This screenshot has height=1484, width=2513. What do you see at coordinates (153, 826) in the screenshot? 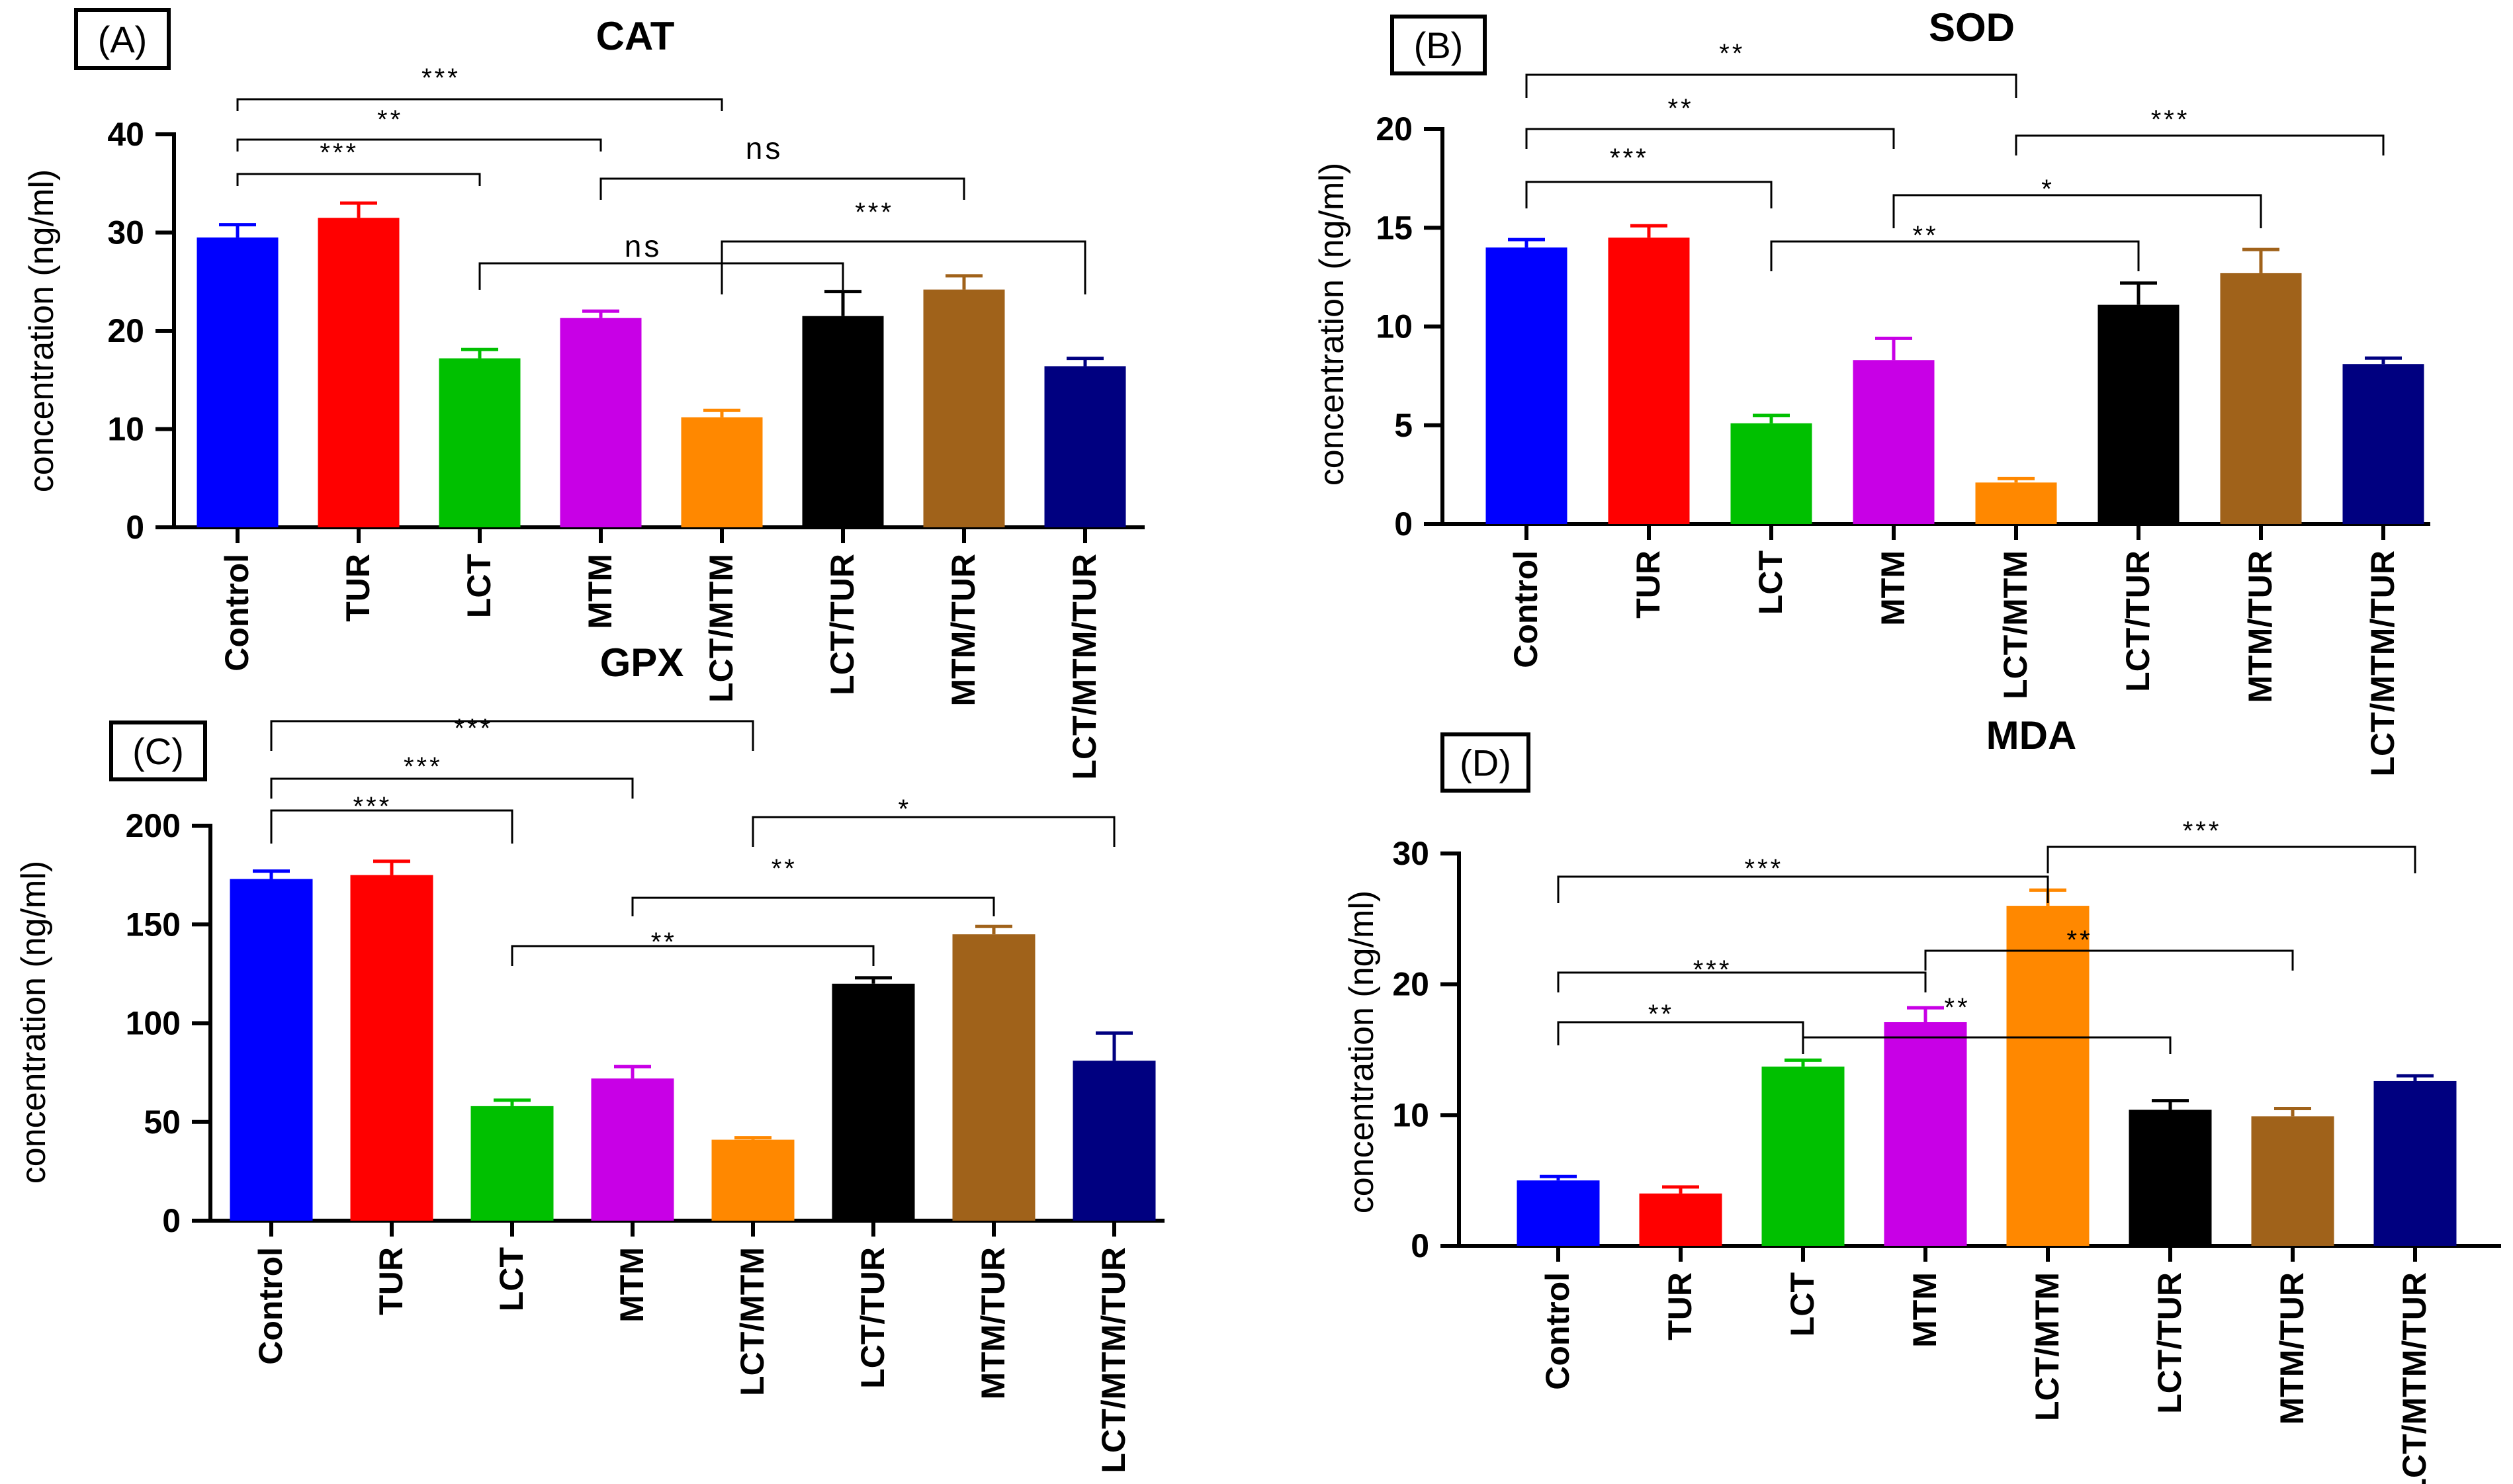
I see `y-tick-label: 200` at bounding box center [153, 826].